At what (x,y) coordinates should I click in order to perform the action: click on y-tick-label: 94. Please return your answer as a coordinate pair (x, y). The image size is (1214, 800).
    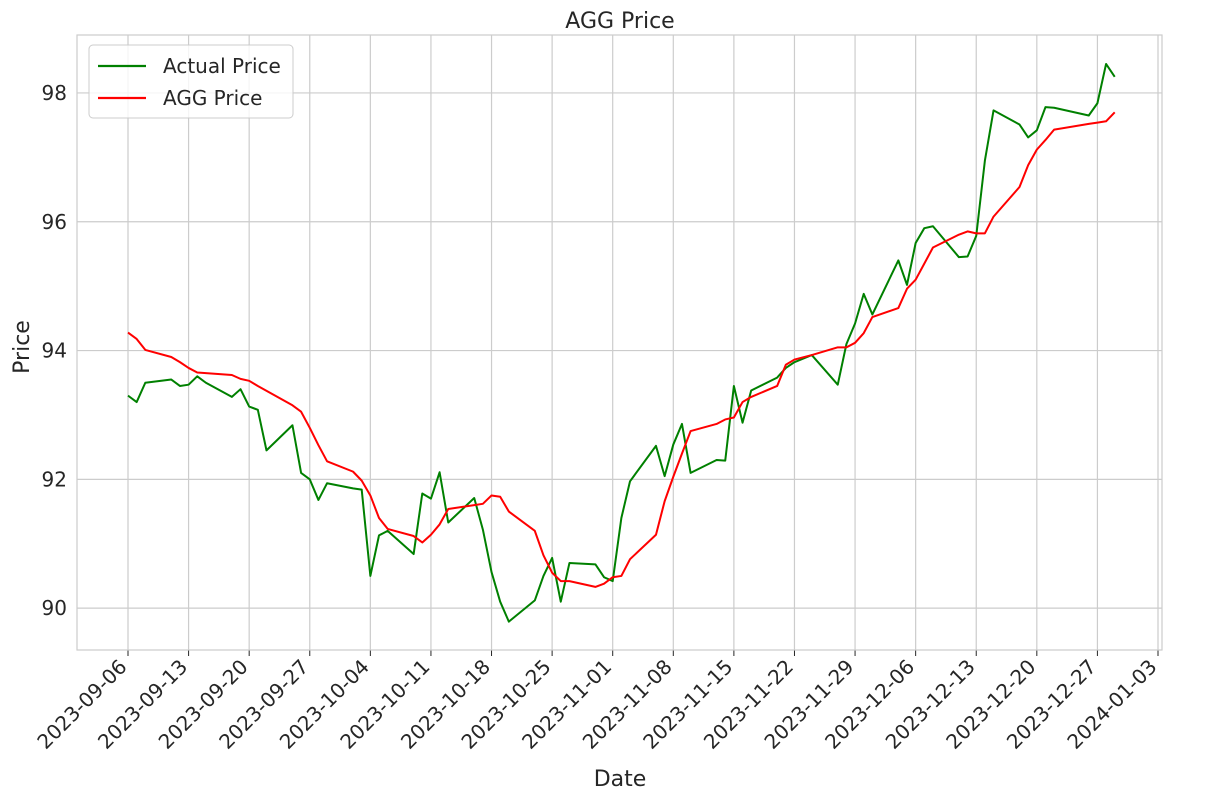
    Looking at the image, I should click on (54, 351).